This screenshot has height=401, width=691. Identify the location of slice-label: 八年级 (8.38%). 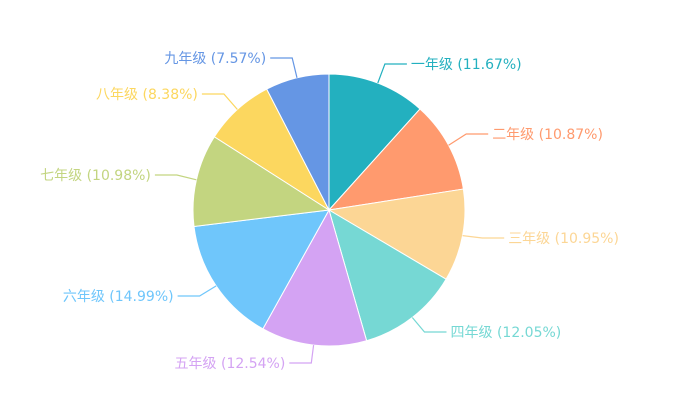
(147, 95).